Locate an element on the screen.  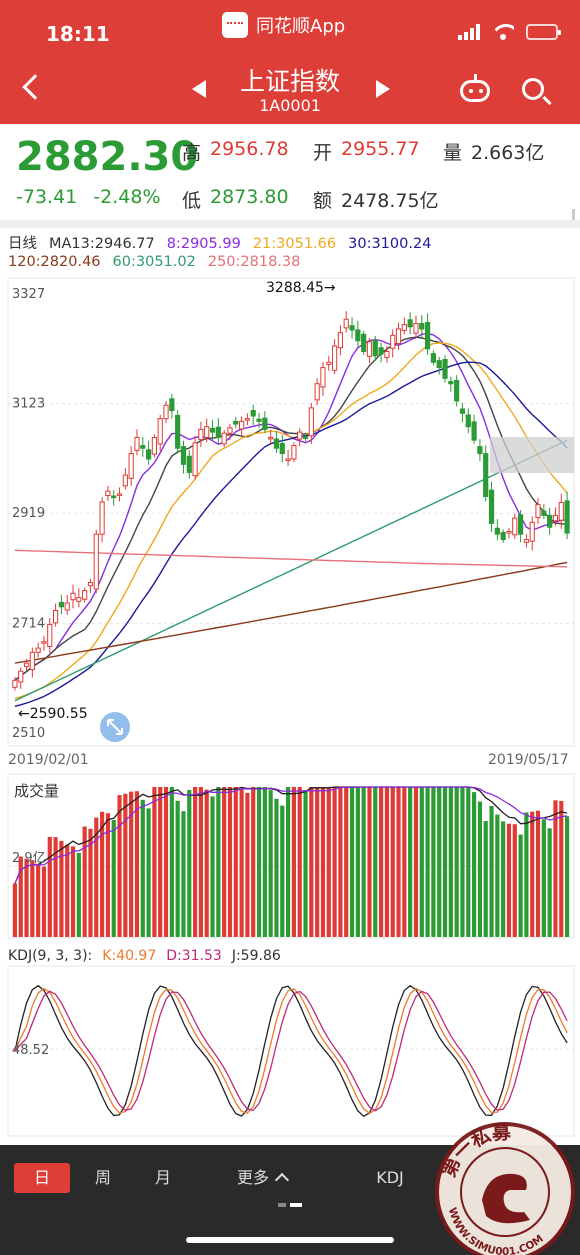
tab-monthly: 月 is located at coordinates (162, 1177).